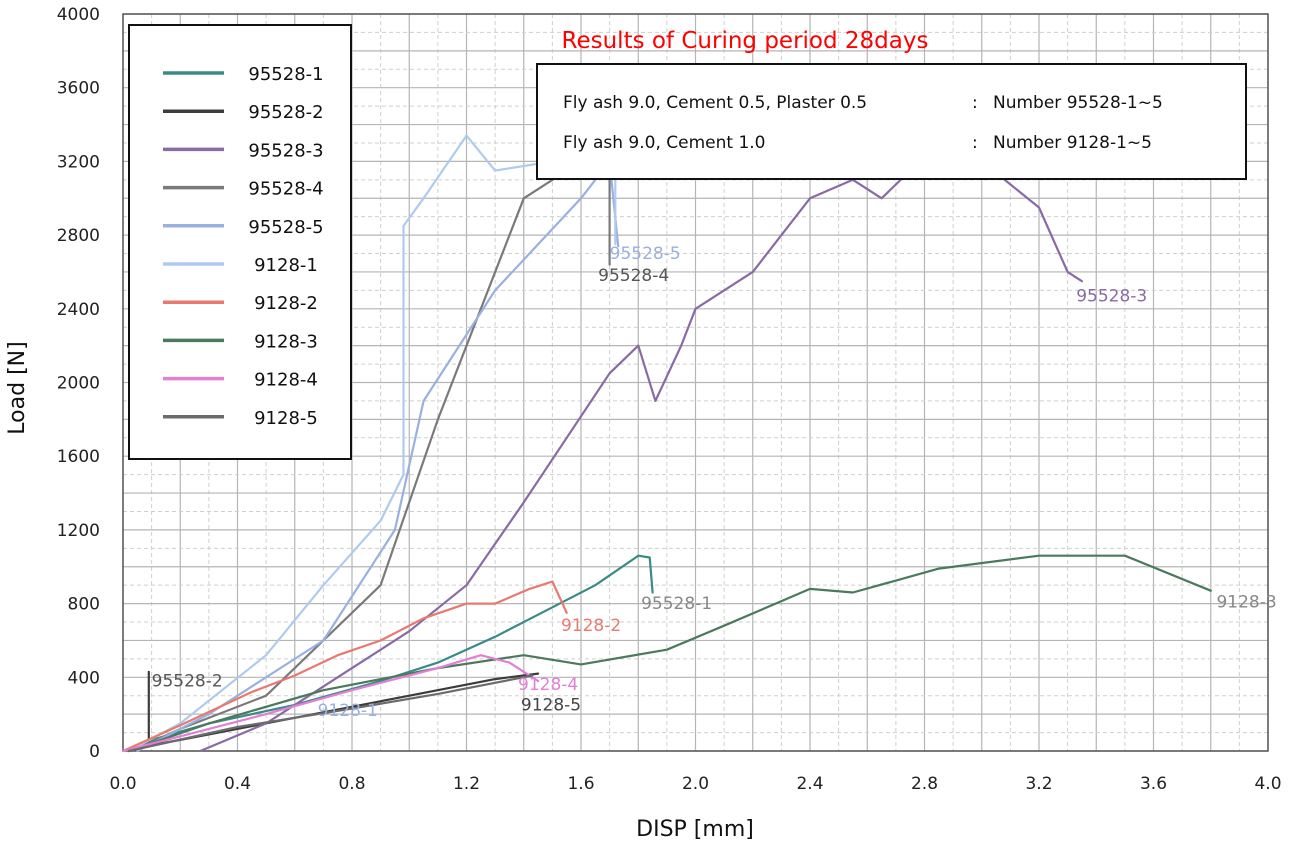 The width and height of the screenshot is (1306, 848). What do you see at coordinates (548, 685) in the screenshot?
I see `annotation-9128-4: 9128-4` at bounding box center [548, 685].